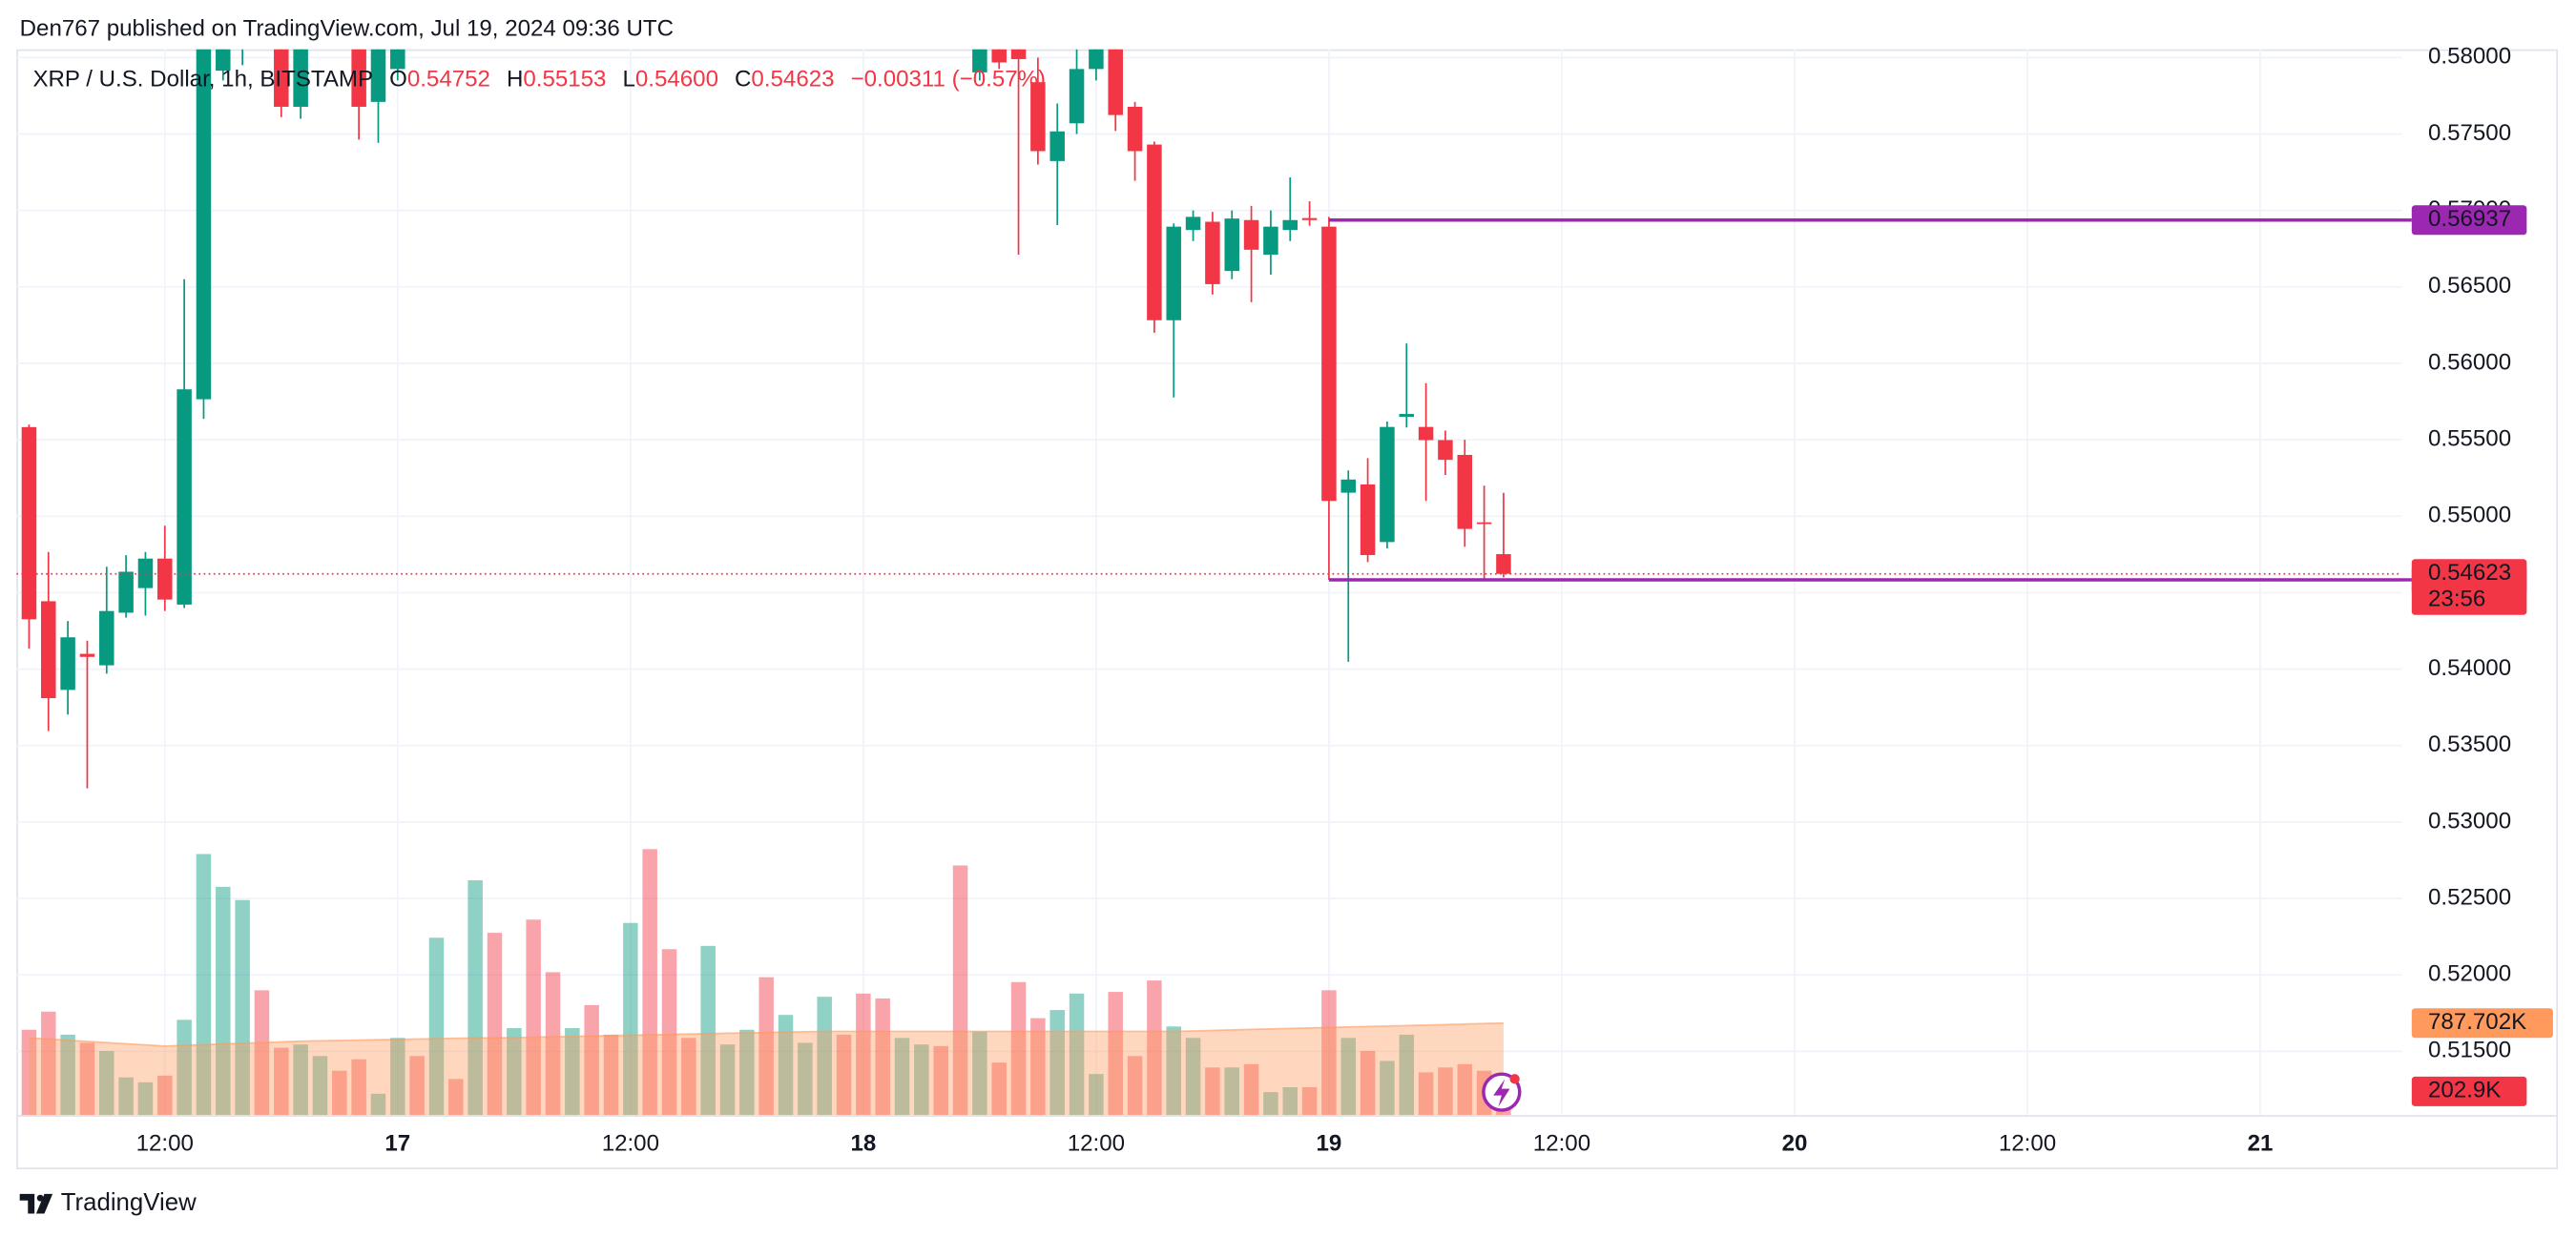 Image resolution: width=2576 pixels, height=1236 pixels. Describe the element at coordinates (2469, 897) in the screenshot. I see `y-tick-label: 0.52500` at that location.